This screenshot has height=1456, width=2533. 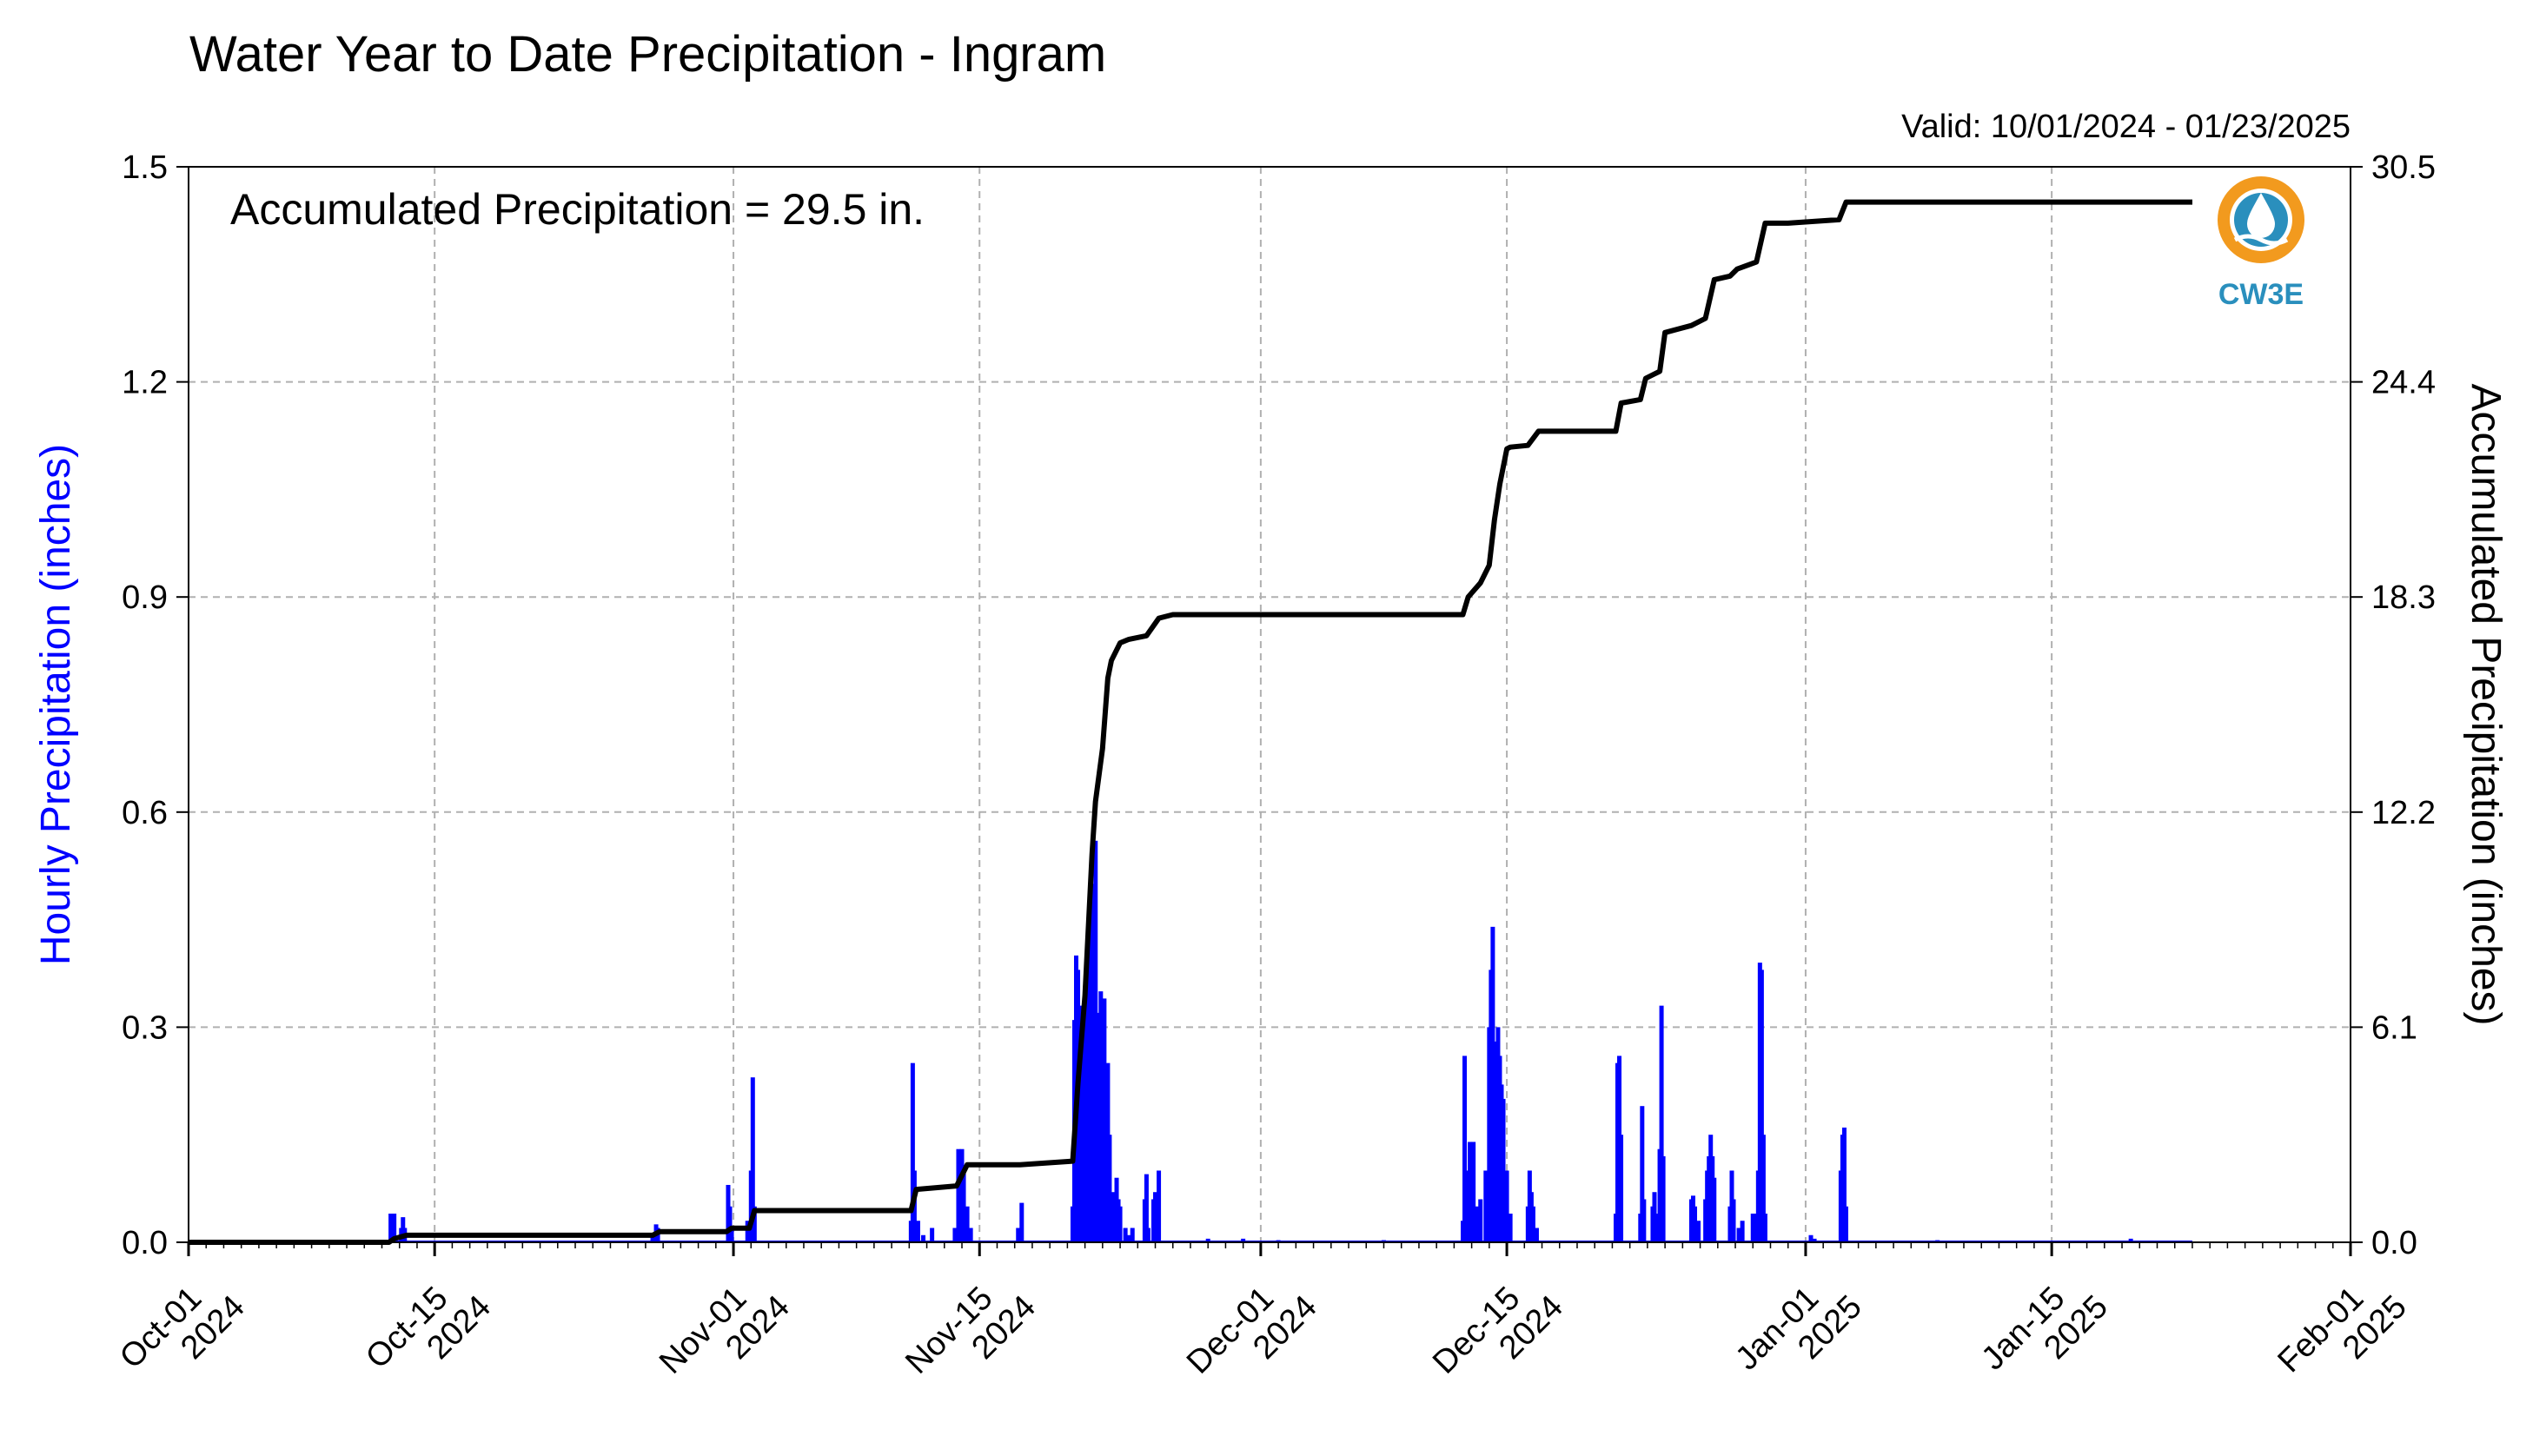 What do you see at coordinates (2126, 127) in the screenshot?
I see `valid-range: Valid: 10/01/2024 - 01/23/2025` at bounding box center [2126, 127].